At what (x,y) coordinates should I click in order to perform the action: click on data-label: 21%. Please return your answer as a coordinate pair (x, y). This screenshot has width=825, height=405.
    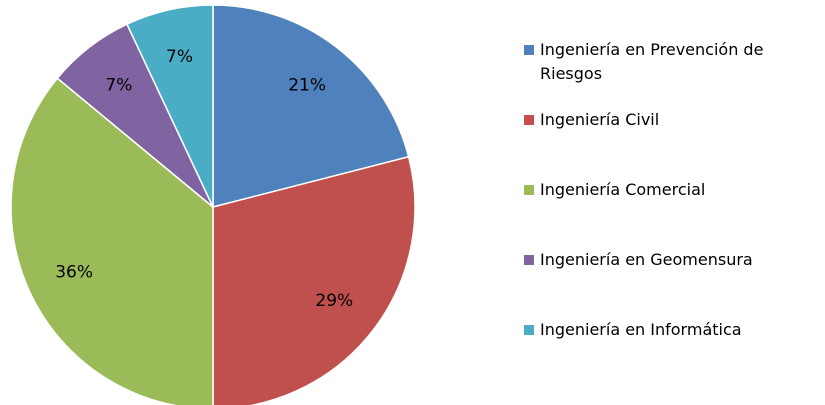
    Looking at the image, I should click on (307, 86).